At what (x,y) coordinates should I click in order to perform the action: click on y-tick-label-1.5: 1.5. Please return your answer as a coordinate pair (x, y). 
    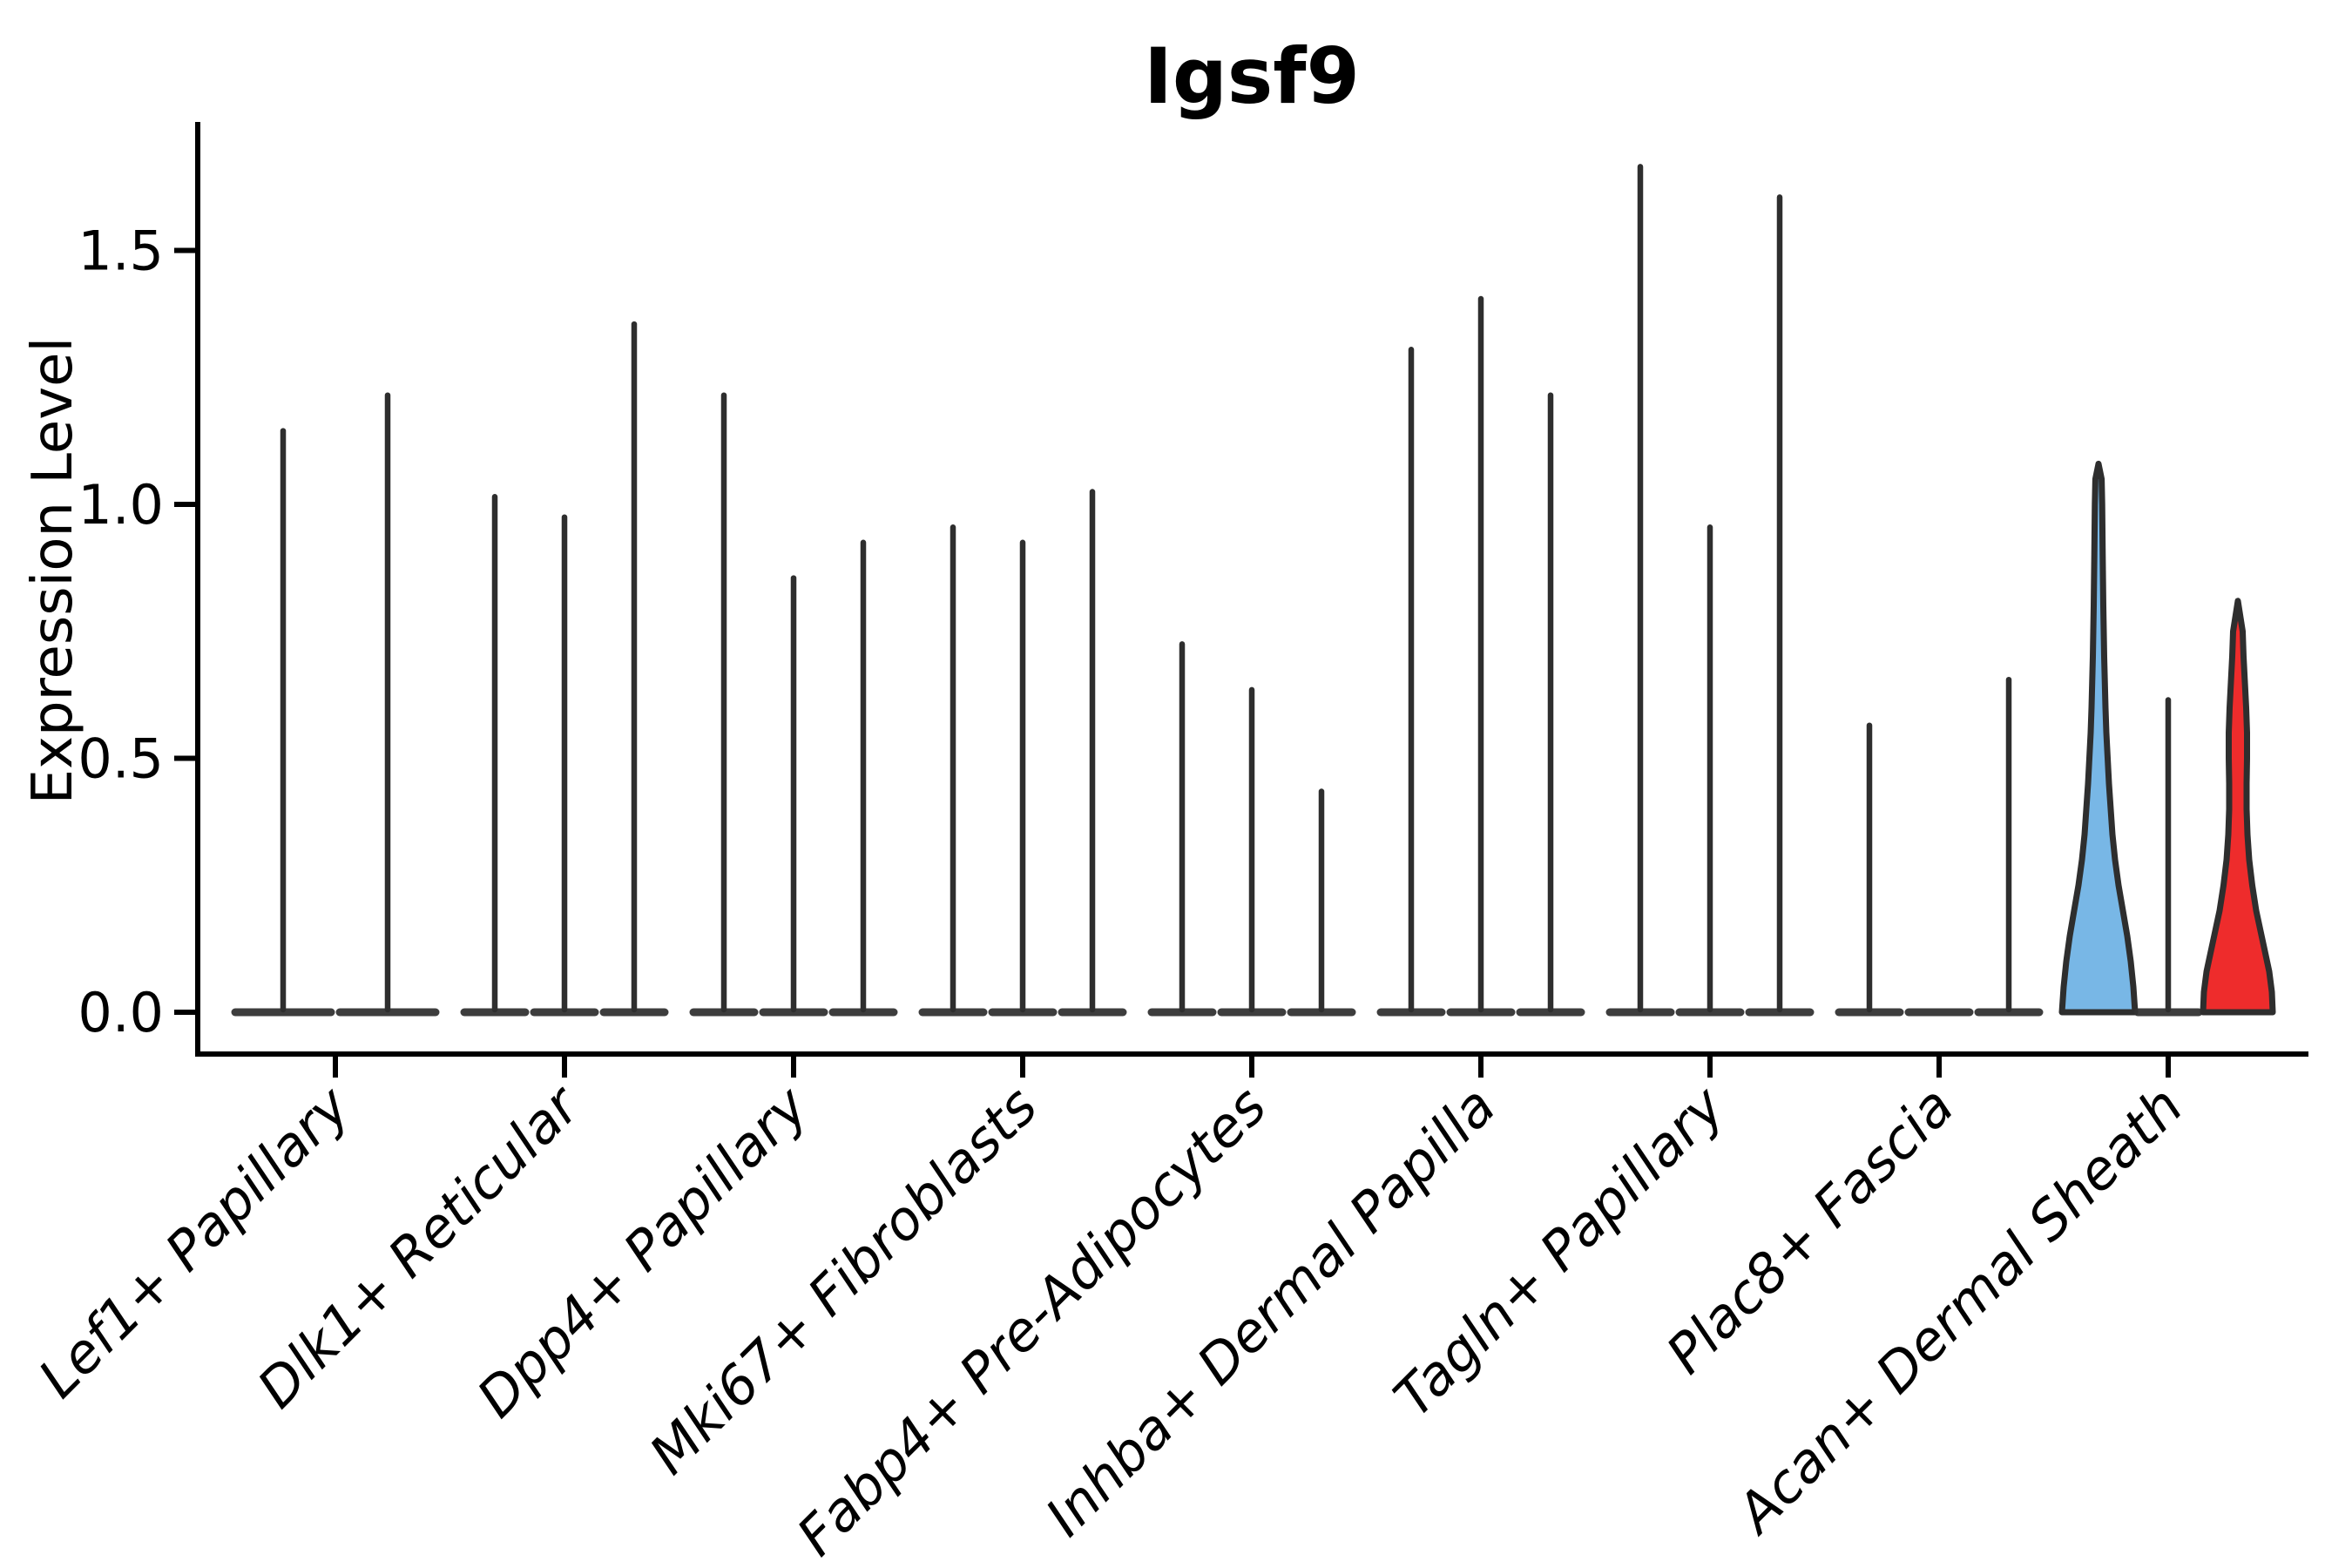
    Looking at the image, I should click on (121, 252).